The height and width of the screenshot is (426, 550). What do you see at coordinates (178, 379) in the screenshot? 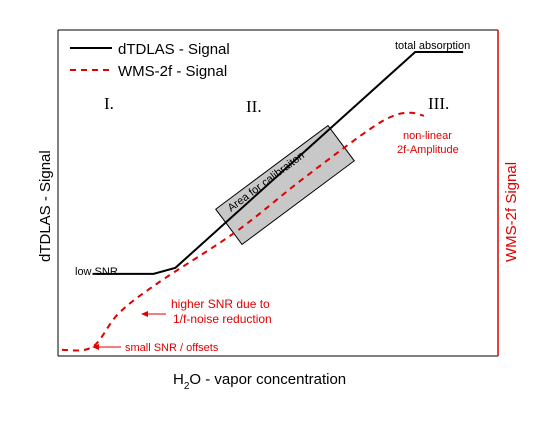
I see `x-axis-label-h: H` at bounding box center [178, 379].